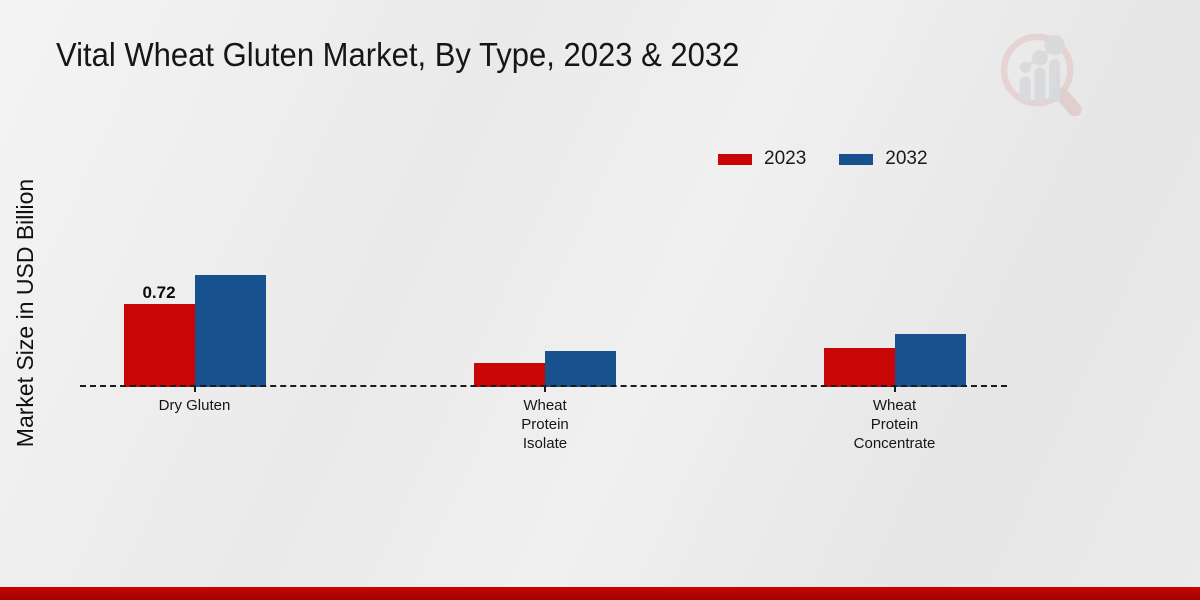  I want to click on footer-stripe, so click(600, 593).